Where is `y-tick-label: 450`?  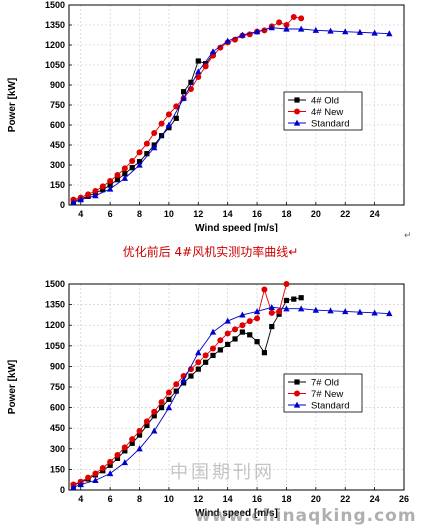 y-tick-label: 450 is located at coordinates (57, 145).